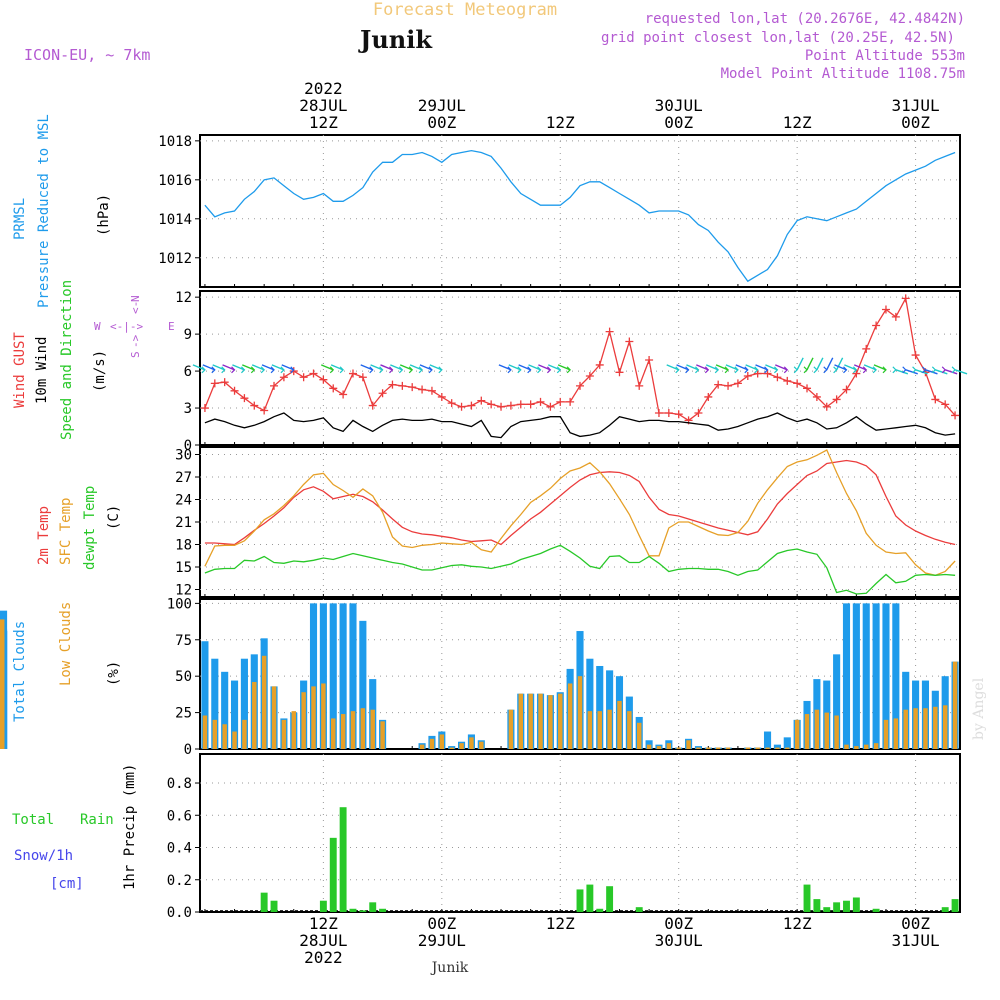 This screenshot has width=1000, height=1000. What do you see at coordinates (678, 923) in the screenshot?
I see `bottom-axis-label: 00Z` at bounding box center [678, 923].